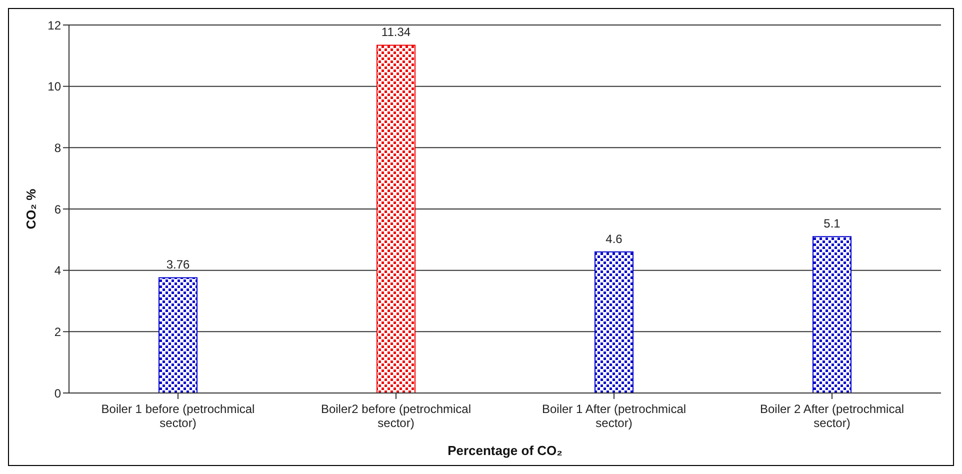 This screenshot has width=962, height=474. What do you see at coordinates (614, 416) in the screenshot?
I see `x-tick-label: Boiler 1 After (petrochmical sector)` at bounding box center [614, 416].